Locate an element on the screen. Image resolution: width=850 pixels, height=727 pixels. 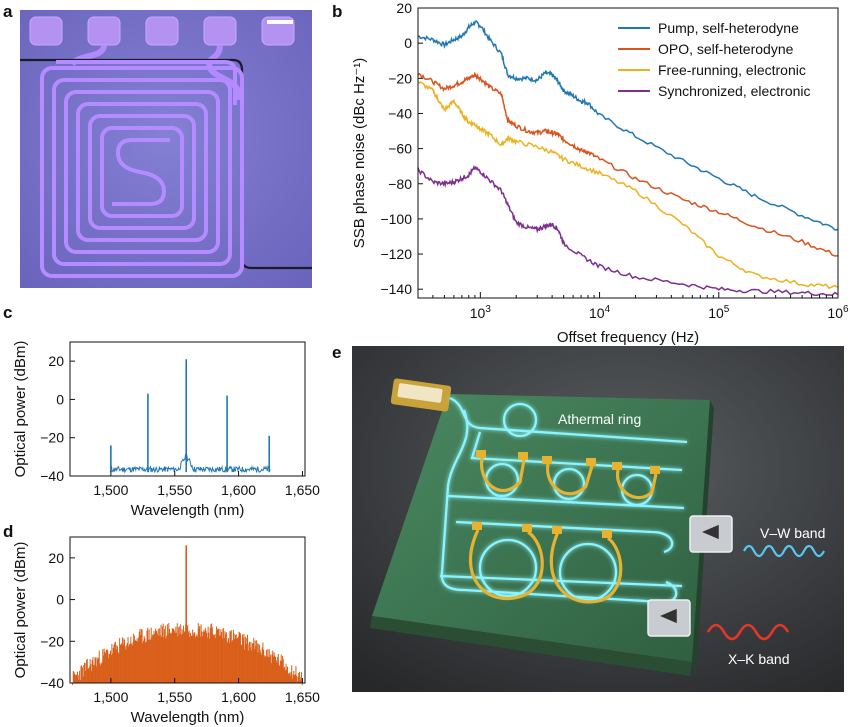
wave-xk is located at coordinates (748, 632).